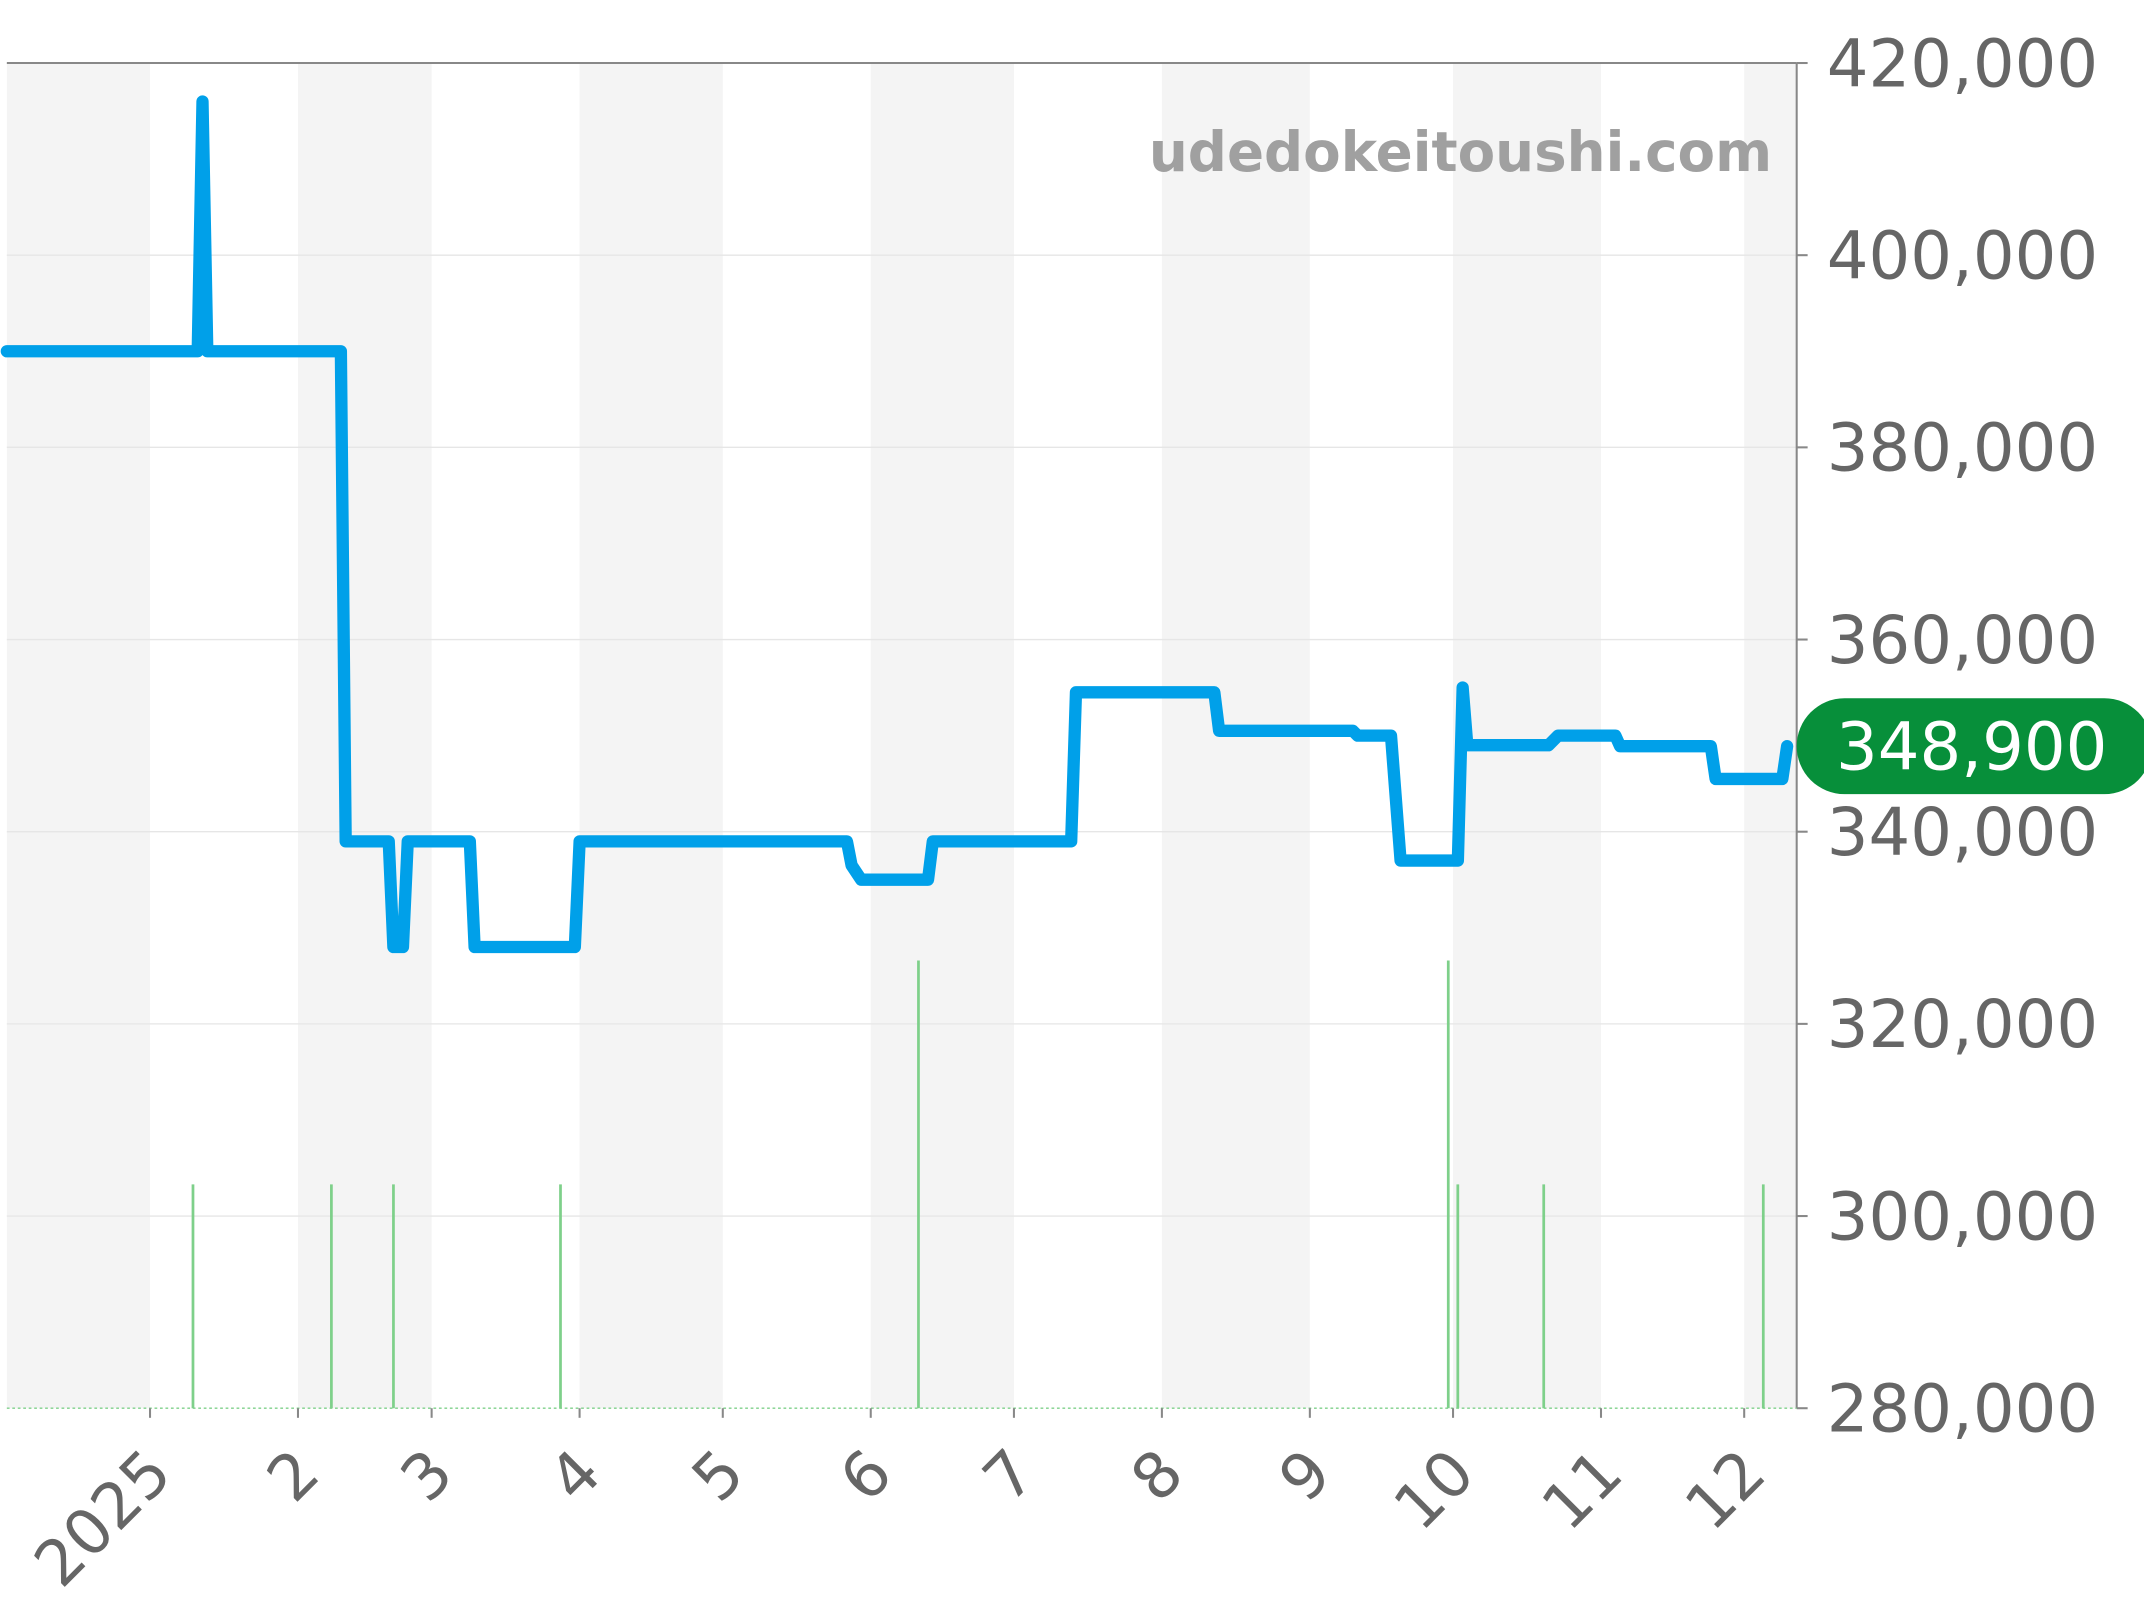  Describe the element at coordinates (103, 1518) in the screenshot. I see `x-tick-label: 2025` at that location.